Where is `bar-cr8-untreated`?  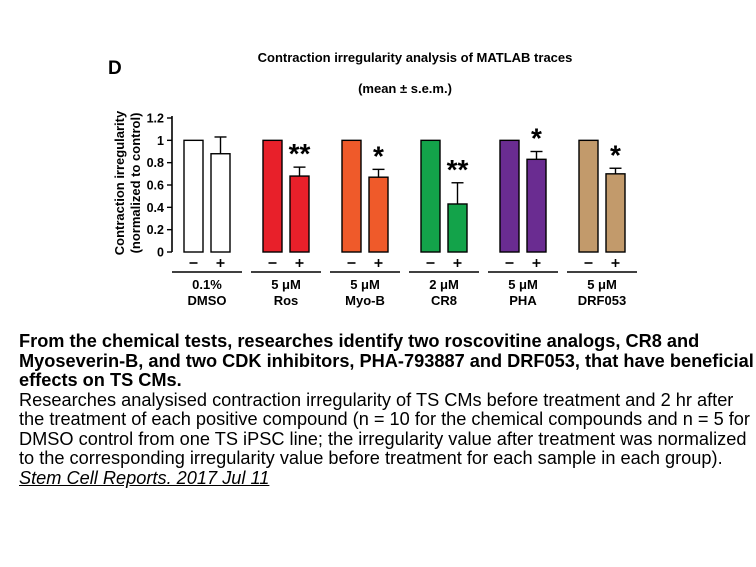
bar-cr8-untreated is located at coordinates (430, 196).